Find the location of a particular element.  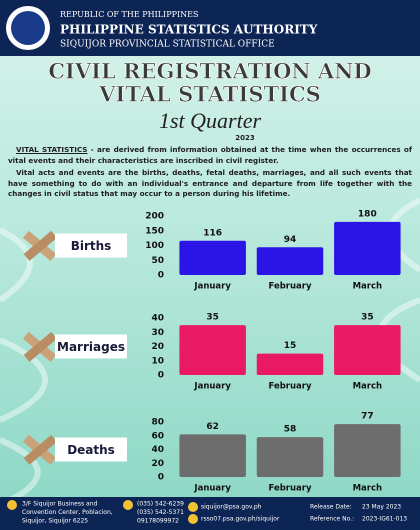

chart-label: Marriages is located at coordinates (91, 347).